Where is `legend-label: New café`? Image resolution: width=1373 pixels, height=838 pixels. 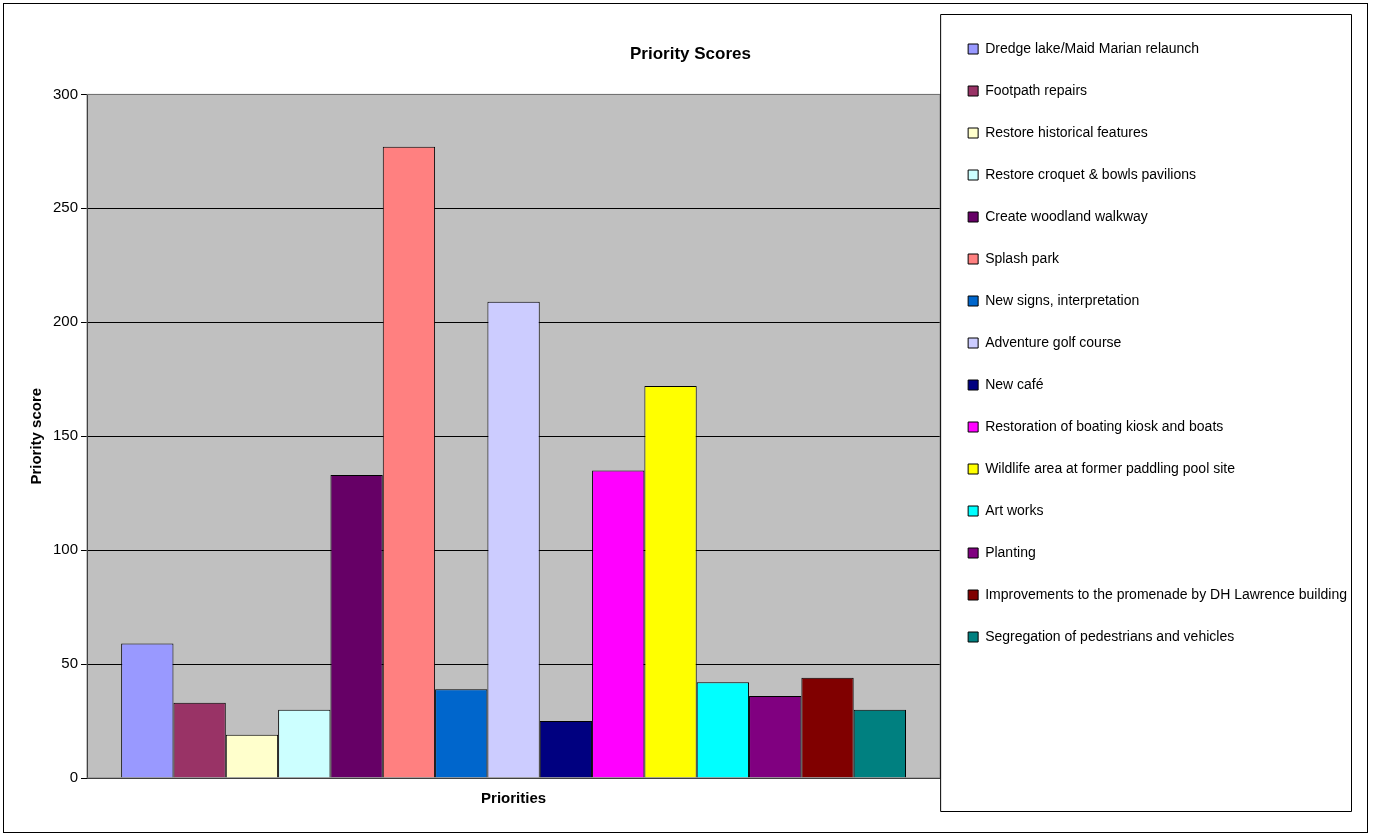
legend-label: New café is located at coordinates (1014, 383).